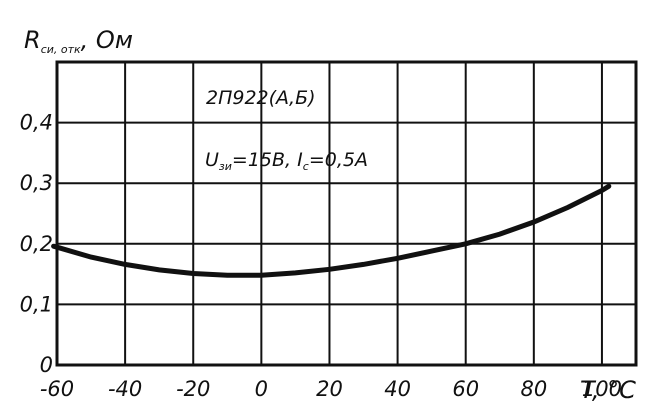 The height and width of the screenshot is (410, 661). What do you see at coordinates (36, 304) in the screenshot?
I see `y-tick-label: 0,1` at bounding box center [36, 304].